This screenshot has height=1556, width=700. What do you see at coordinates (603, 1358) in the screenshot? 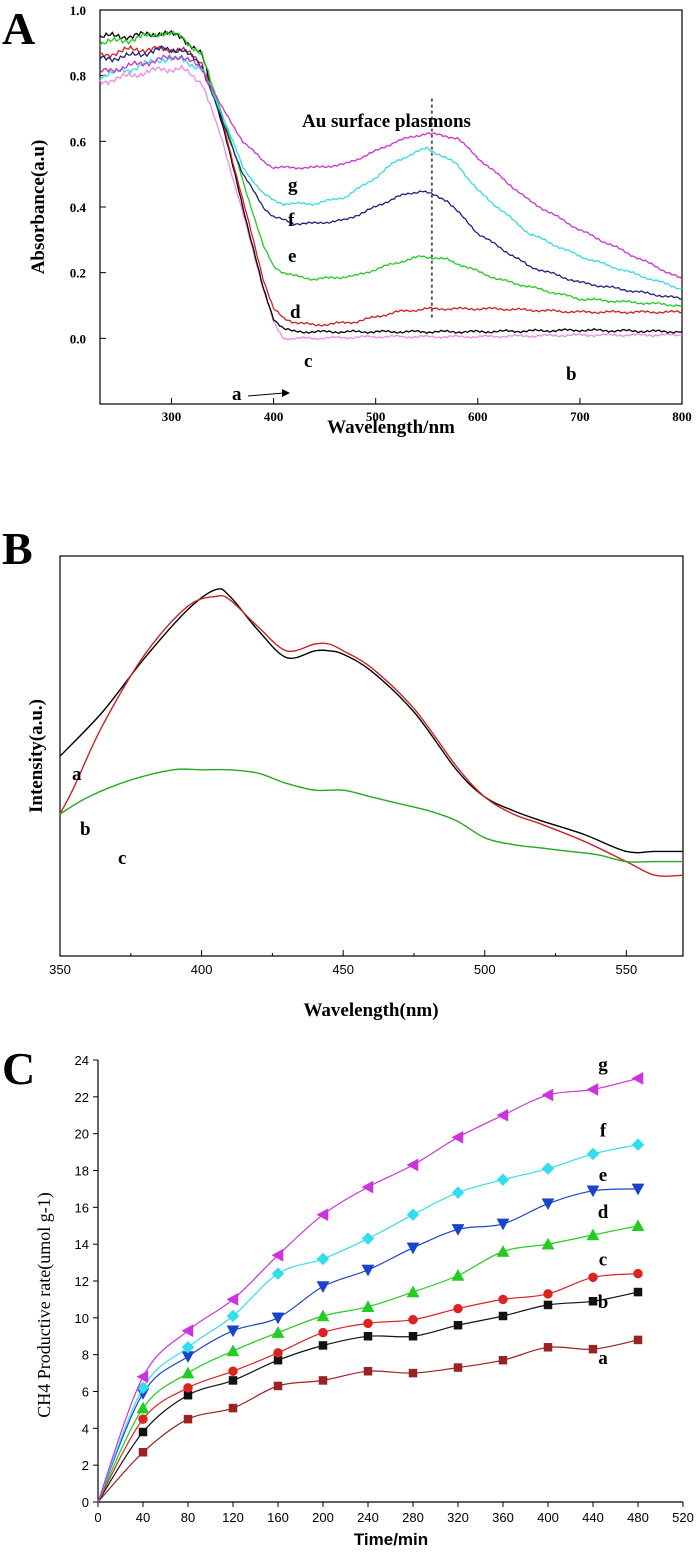
I see `c-label-a: a` at bounding box center [603, 1358].